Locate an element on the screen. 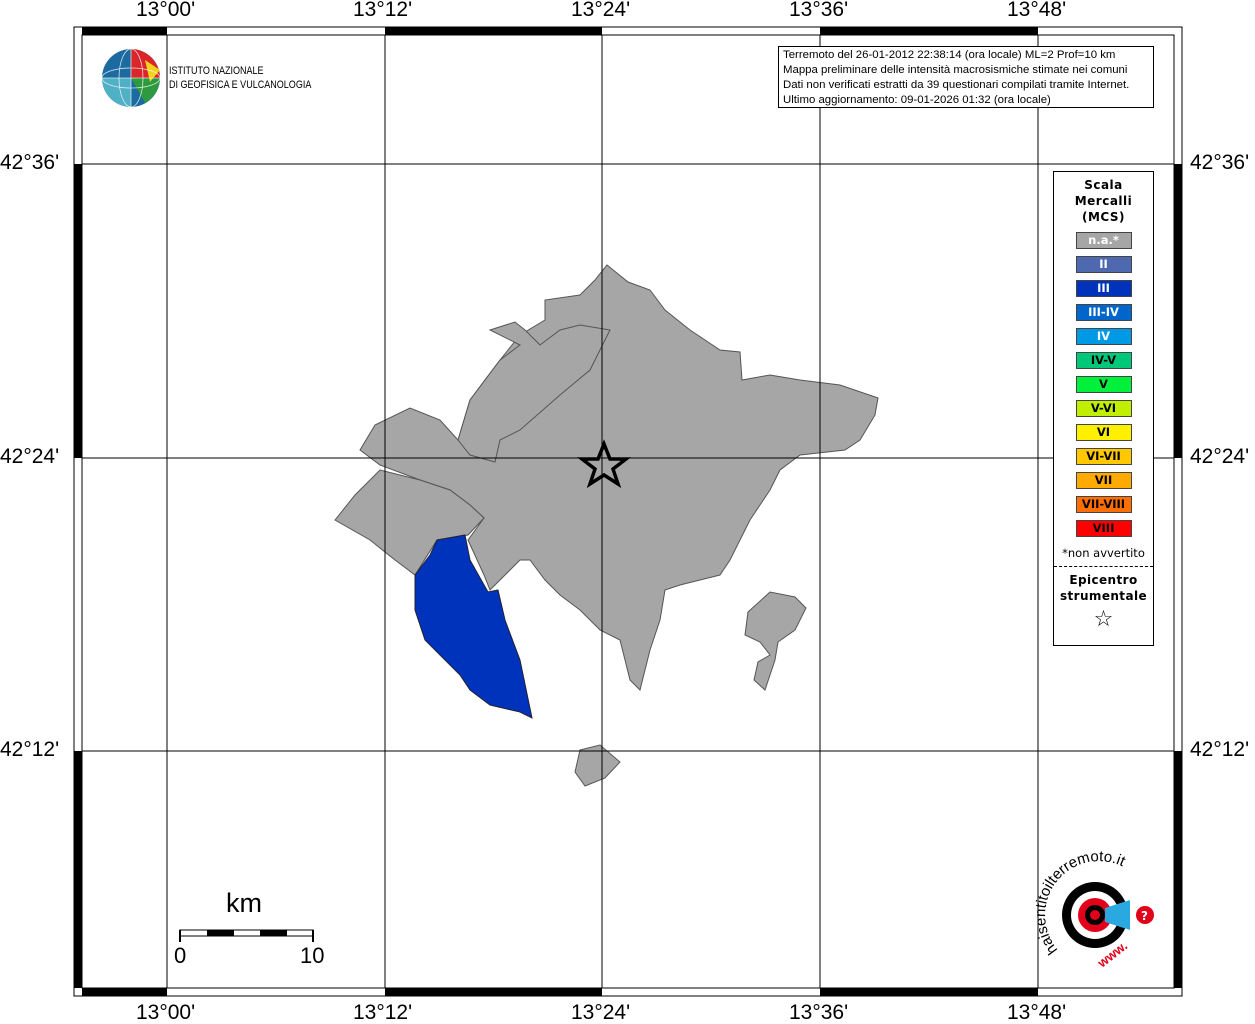 This screenshot has height=1024, width=1255. legend-star-icon: ☆ is located at coordinates (1103, 619).